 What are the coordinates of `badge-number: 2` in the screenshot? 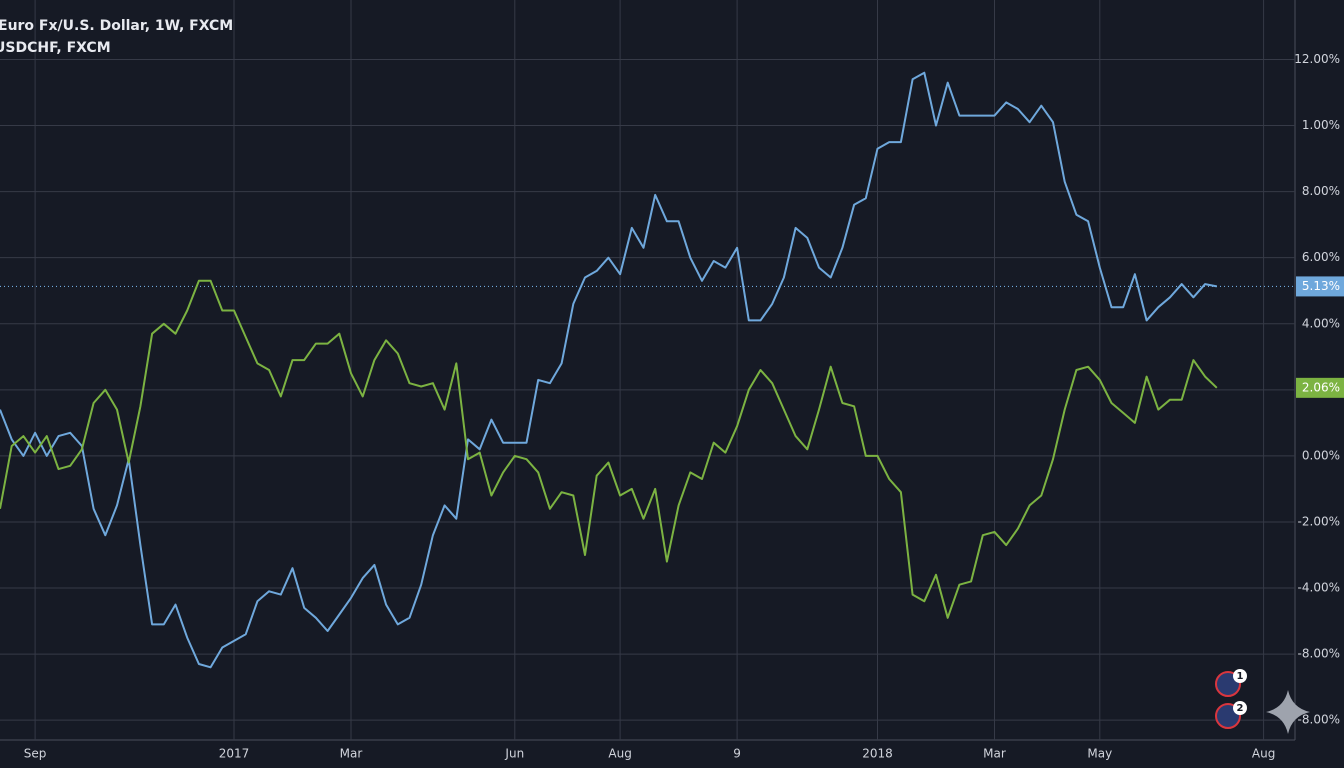 It's located at (1240, 708).